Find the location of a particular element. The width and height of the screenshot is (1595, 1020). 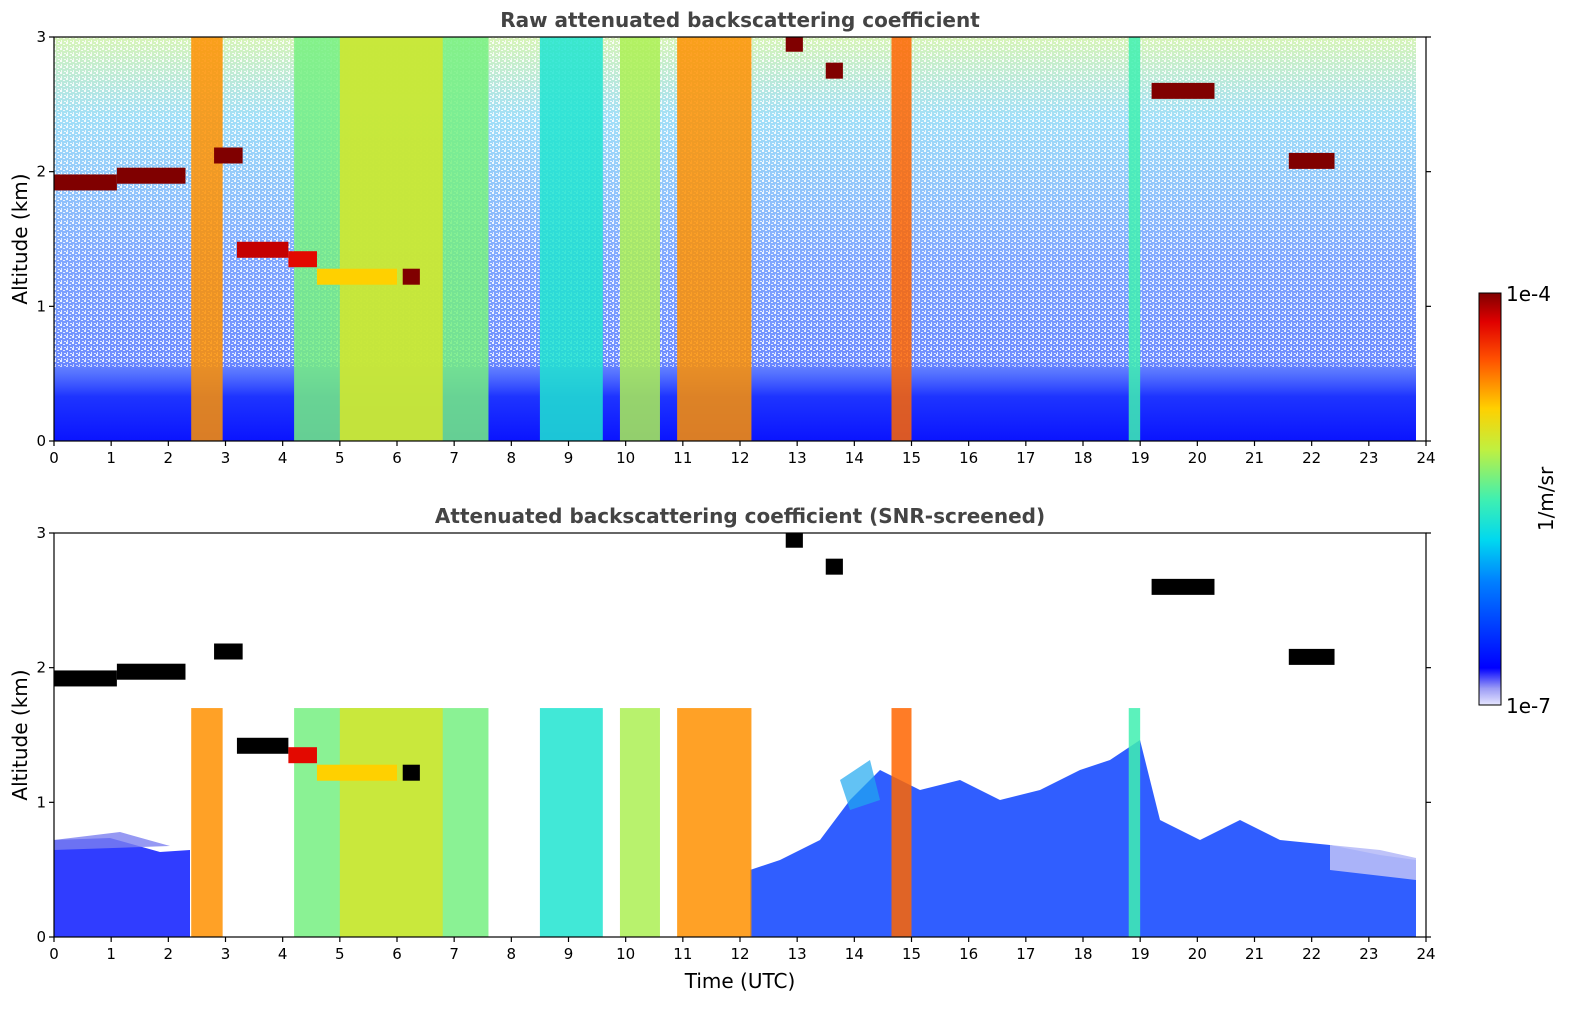

raw-x-tick-label: 13 is located at coordinates (797, 458).